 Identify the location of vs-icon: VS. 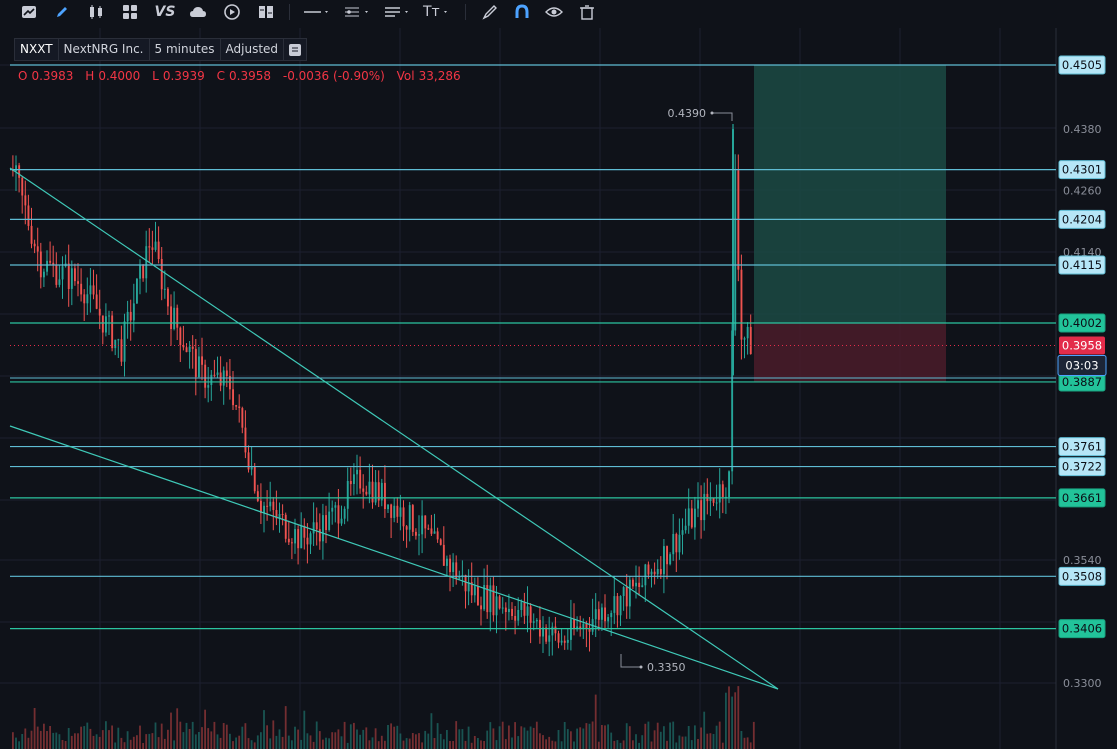
(165, 12).